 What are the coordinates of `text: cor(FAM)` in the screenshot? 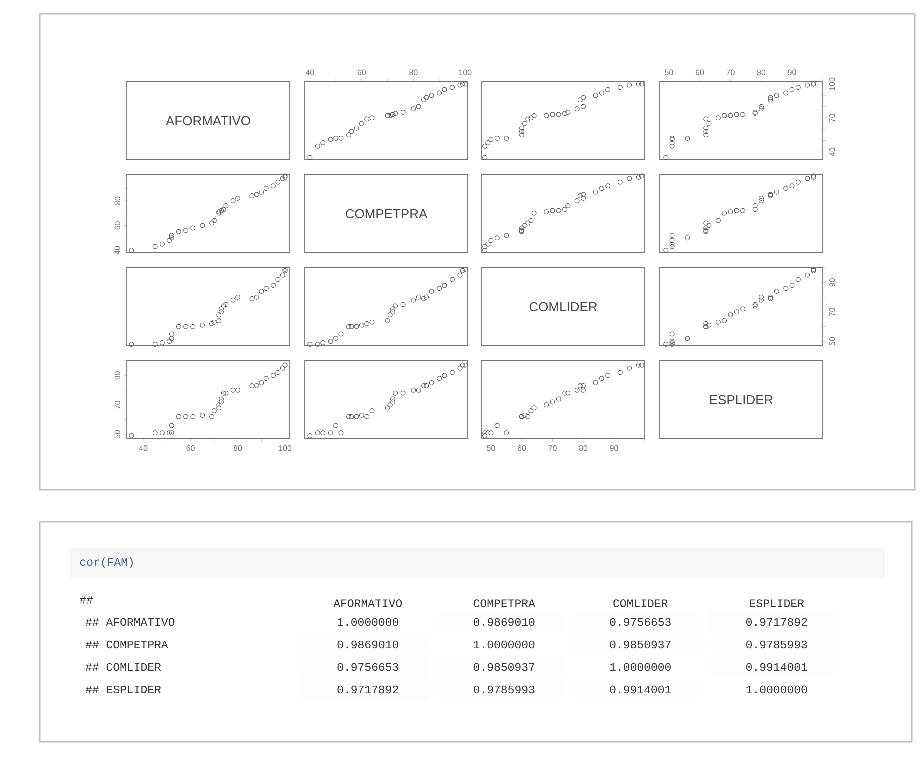 It's located at (106, 563).